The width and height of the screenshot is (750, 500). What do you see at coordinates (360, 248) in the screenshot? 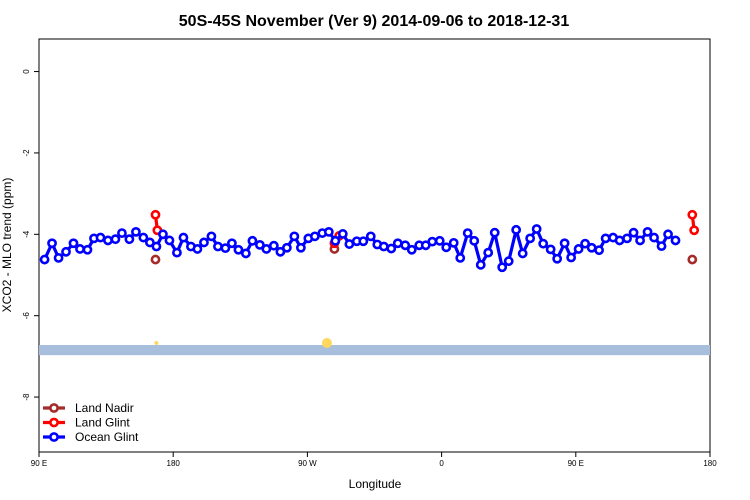
I see `series-ocean-glint` at bounding box center [360, 248].